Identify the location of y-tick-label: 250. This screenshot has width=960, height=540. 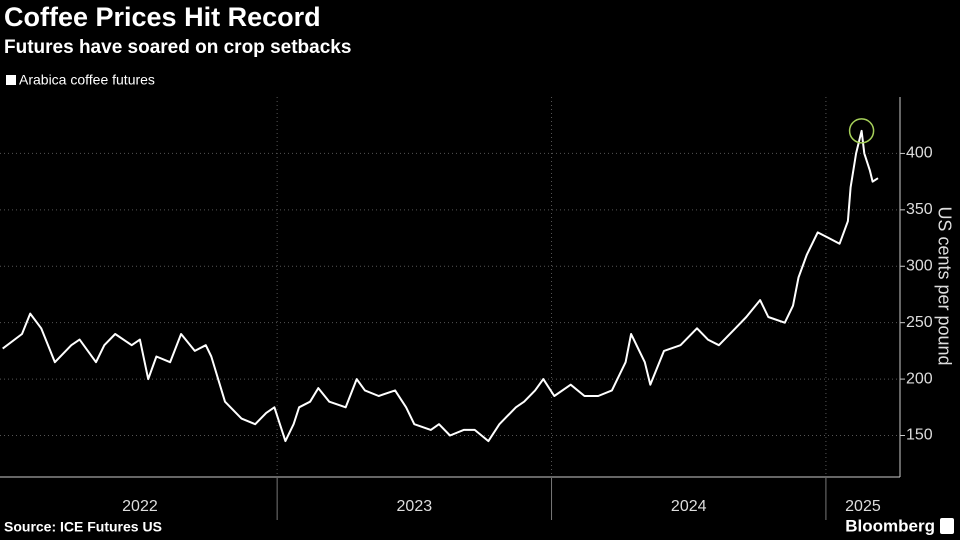
(919, 322).